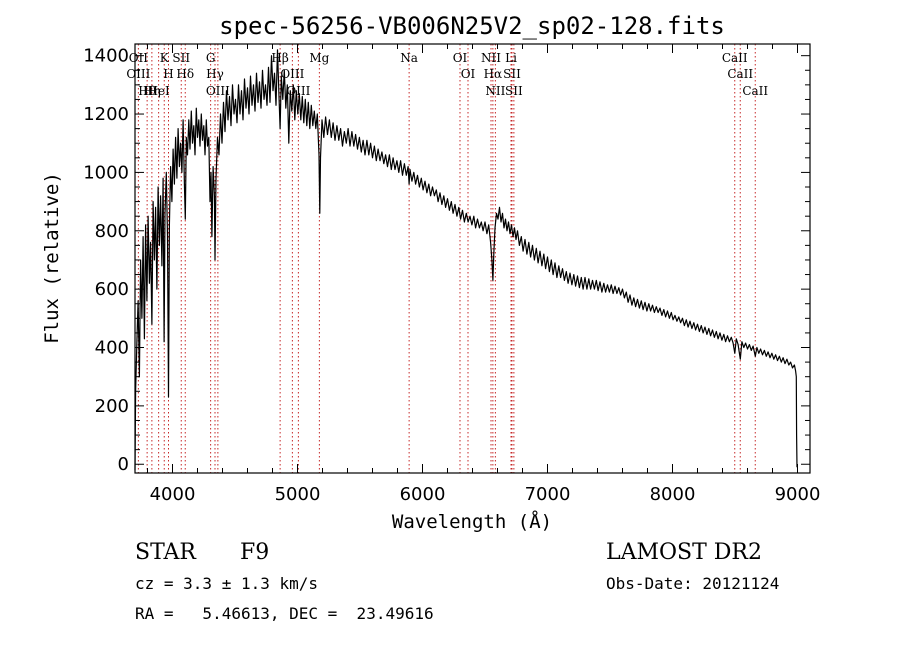  Describe the element at coordinates (423, 494) in the screenshot. I see `x-tick-label: 6000` at that location.